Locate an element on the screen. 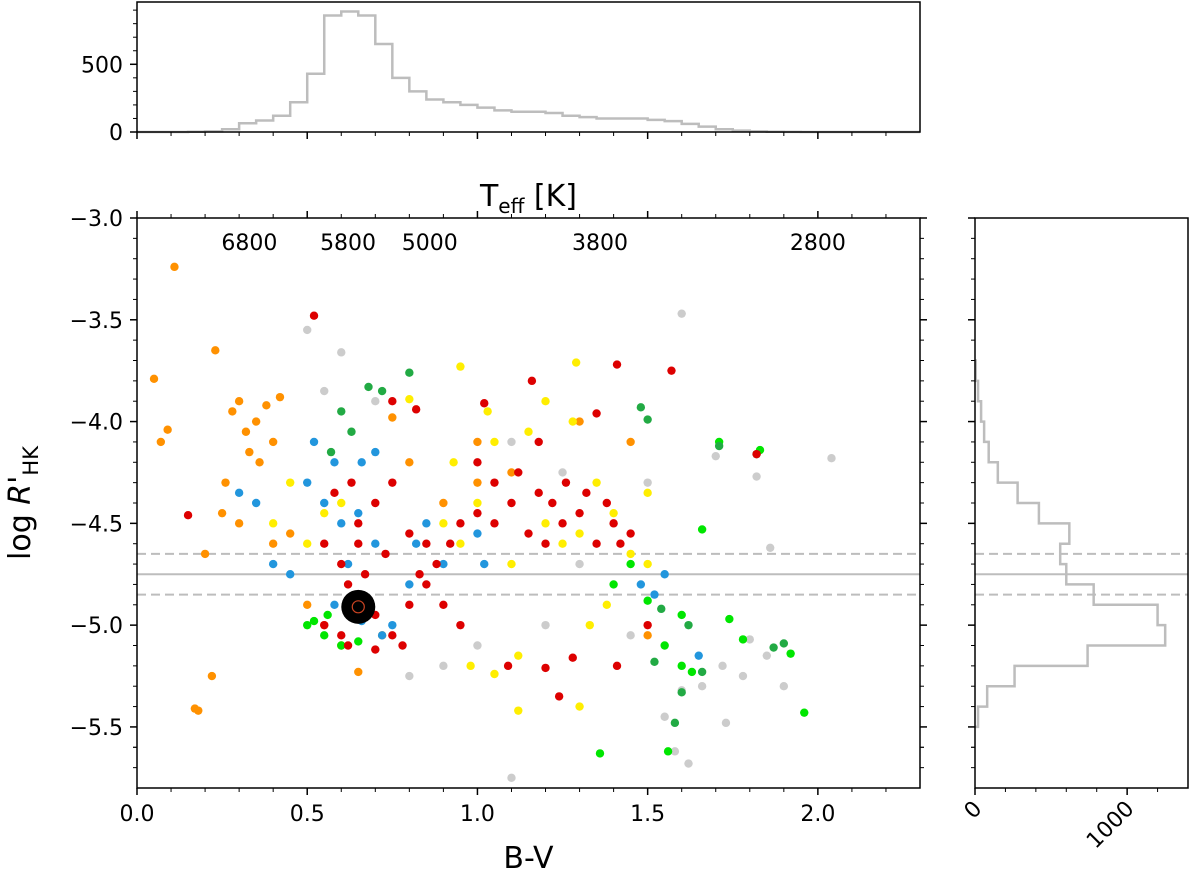 This screenshot has width=1200, height=874. top-y-tick-label: 0 is located at coordinates (116, 133).